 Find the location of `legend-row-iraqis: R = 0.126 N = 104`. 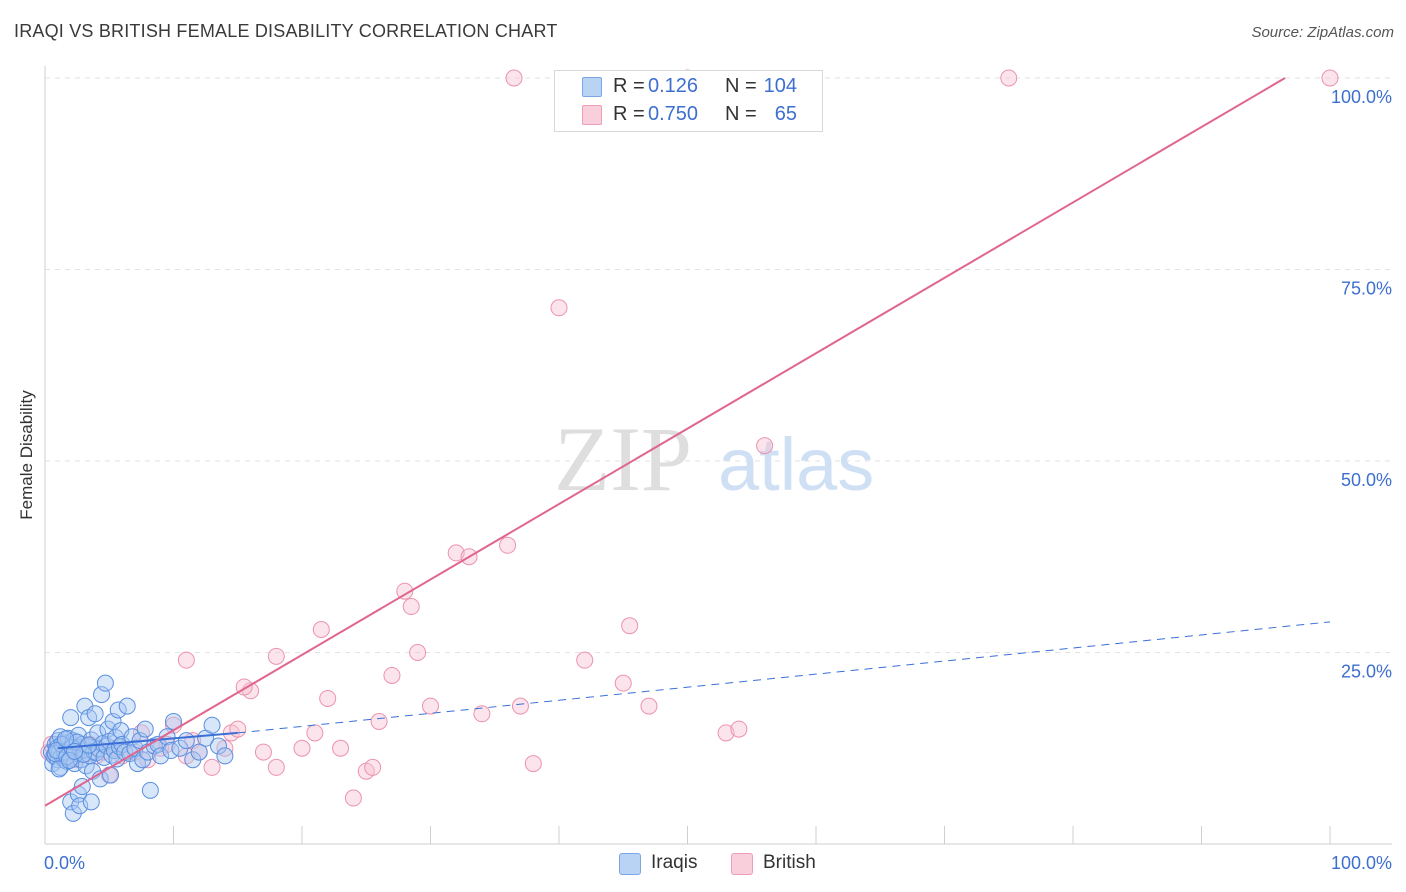

legend-row-iraqis: R = 0.126 N = 104 is located at coordinates (688, 87).